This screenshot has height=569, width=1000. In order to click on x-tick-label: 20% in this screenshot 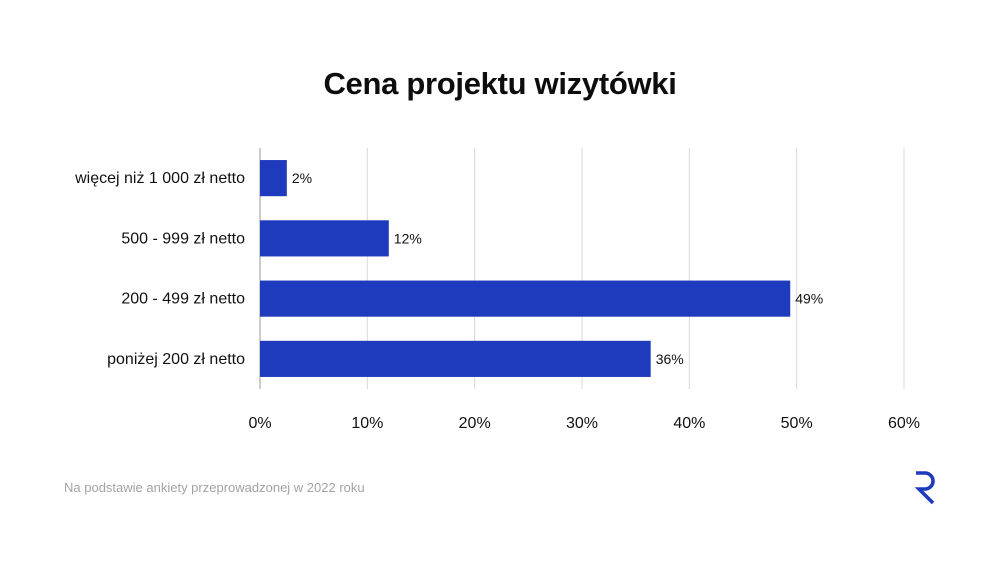, I will do `click(475, 423)`.